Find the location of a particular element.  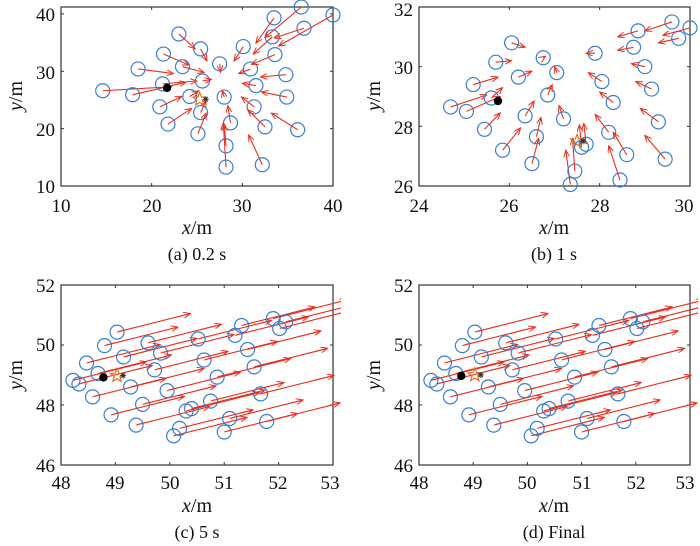

plot-area-a is located at coordinates (200, 93).